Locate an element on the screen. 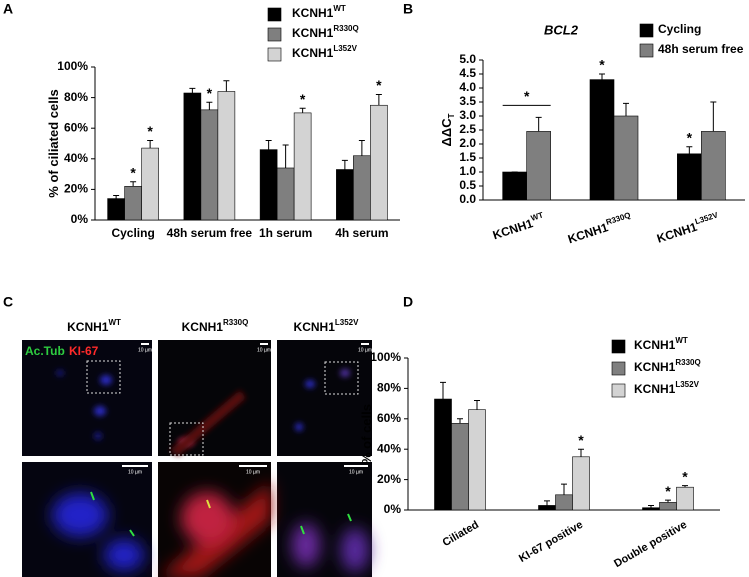 The width and height of the screenshot is (749, 577). y-tick-label: 5.0 is located at coordinates (467, 59).